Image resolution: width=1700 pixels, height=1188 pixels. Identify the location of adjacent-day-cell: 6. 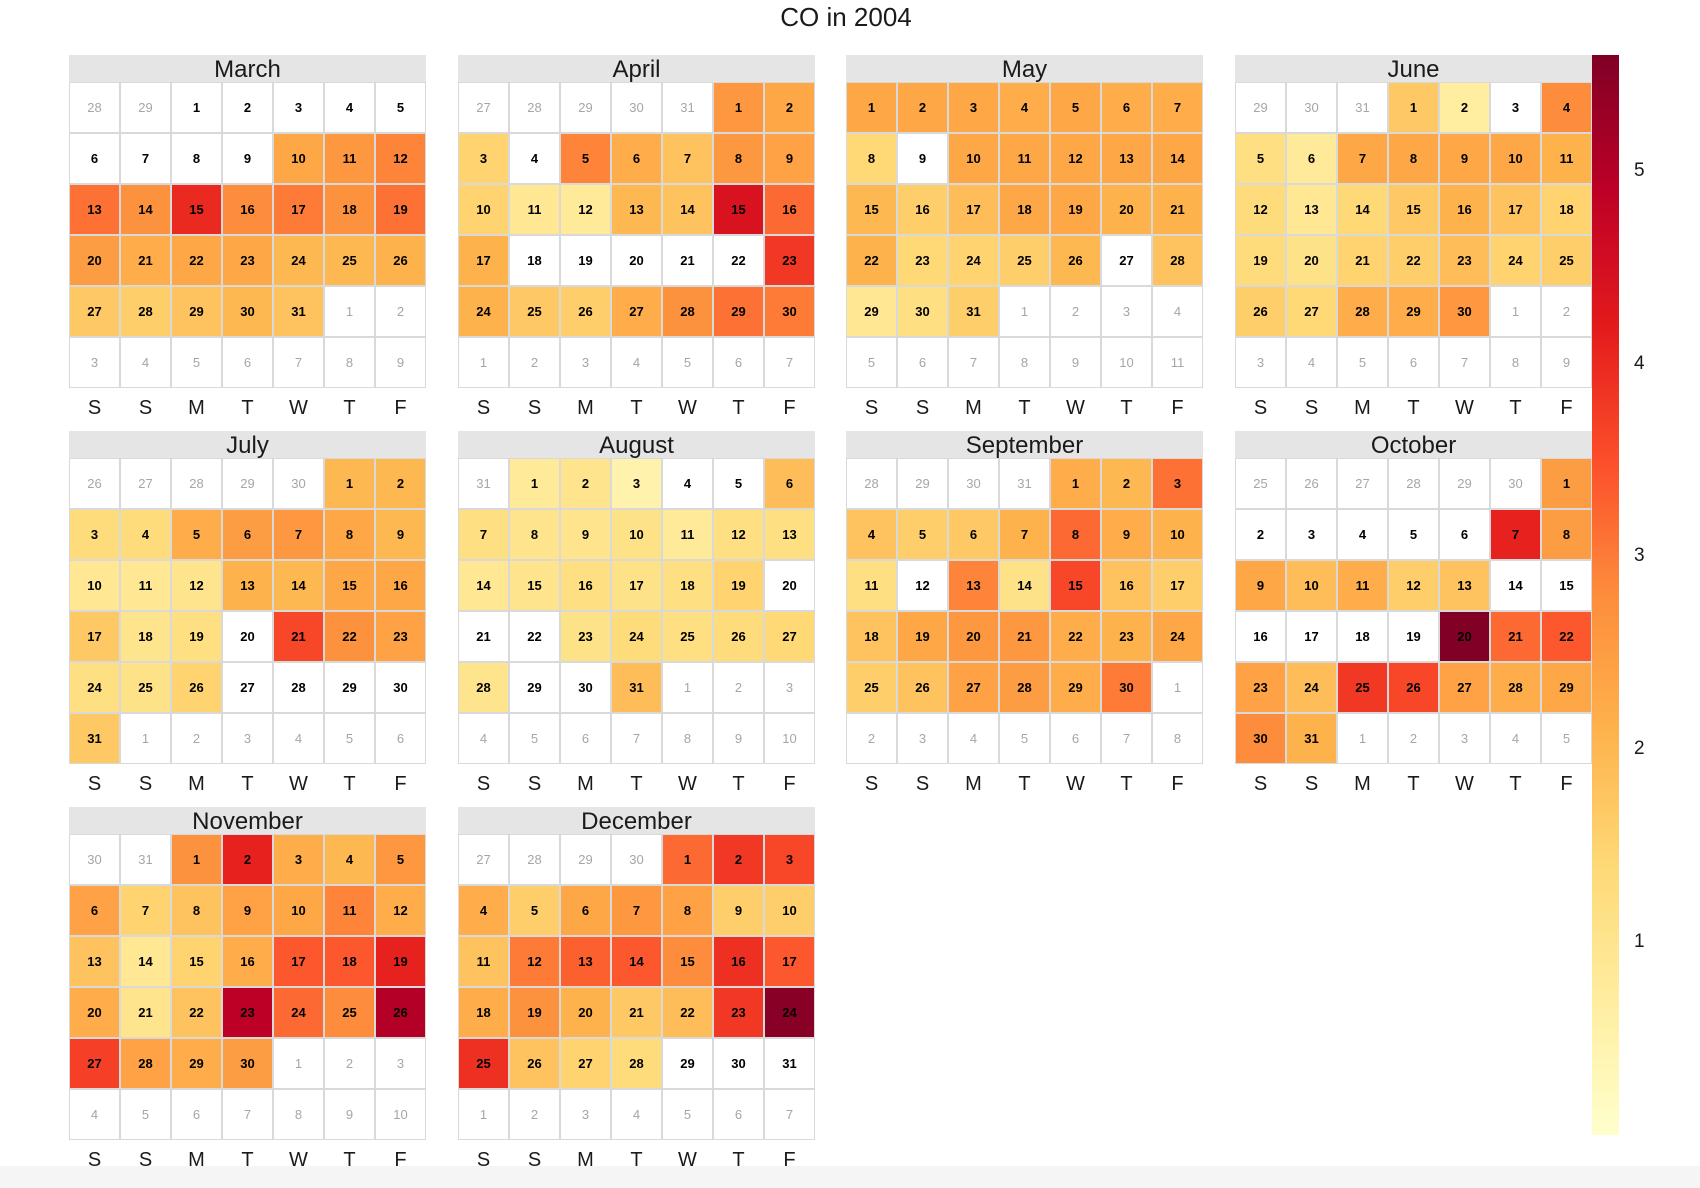
(400, 738).